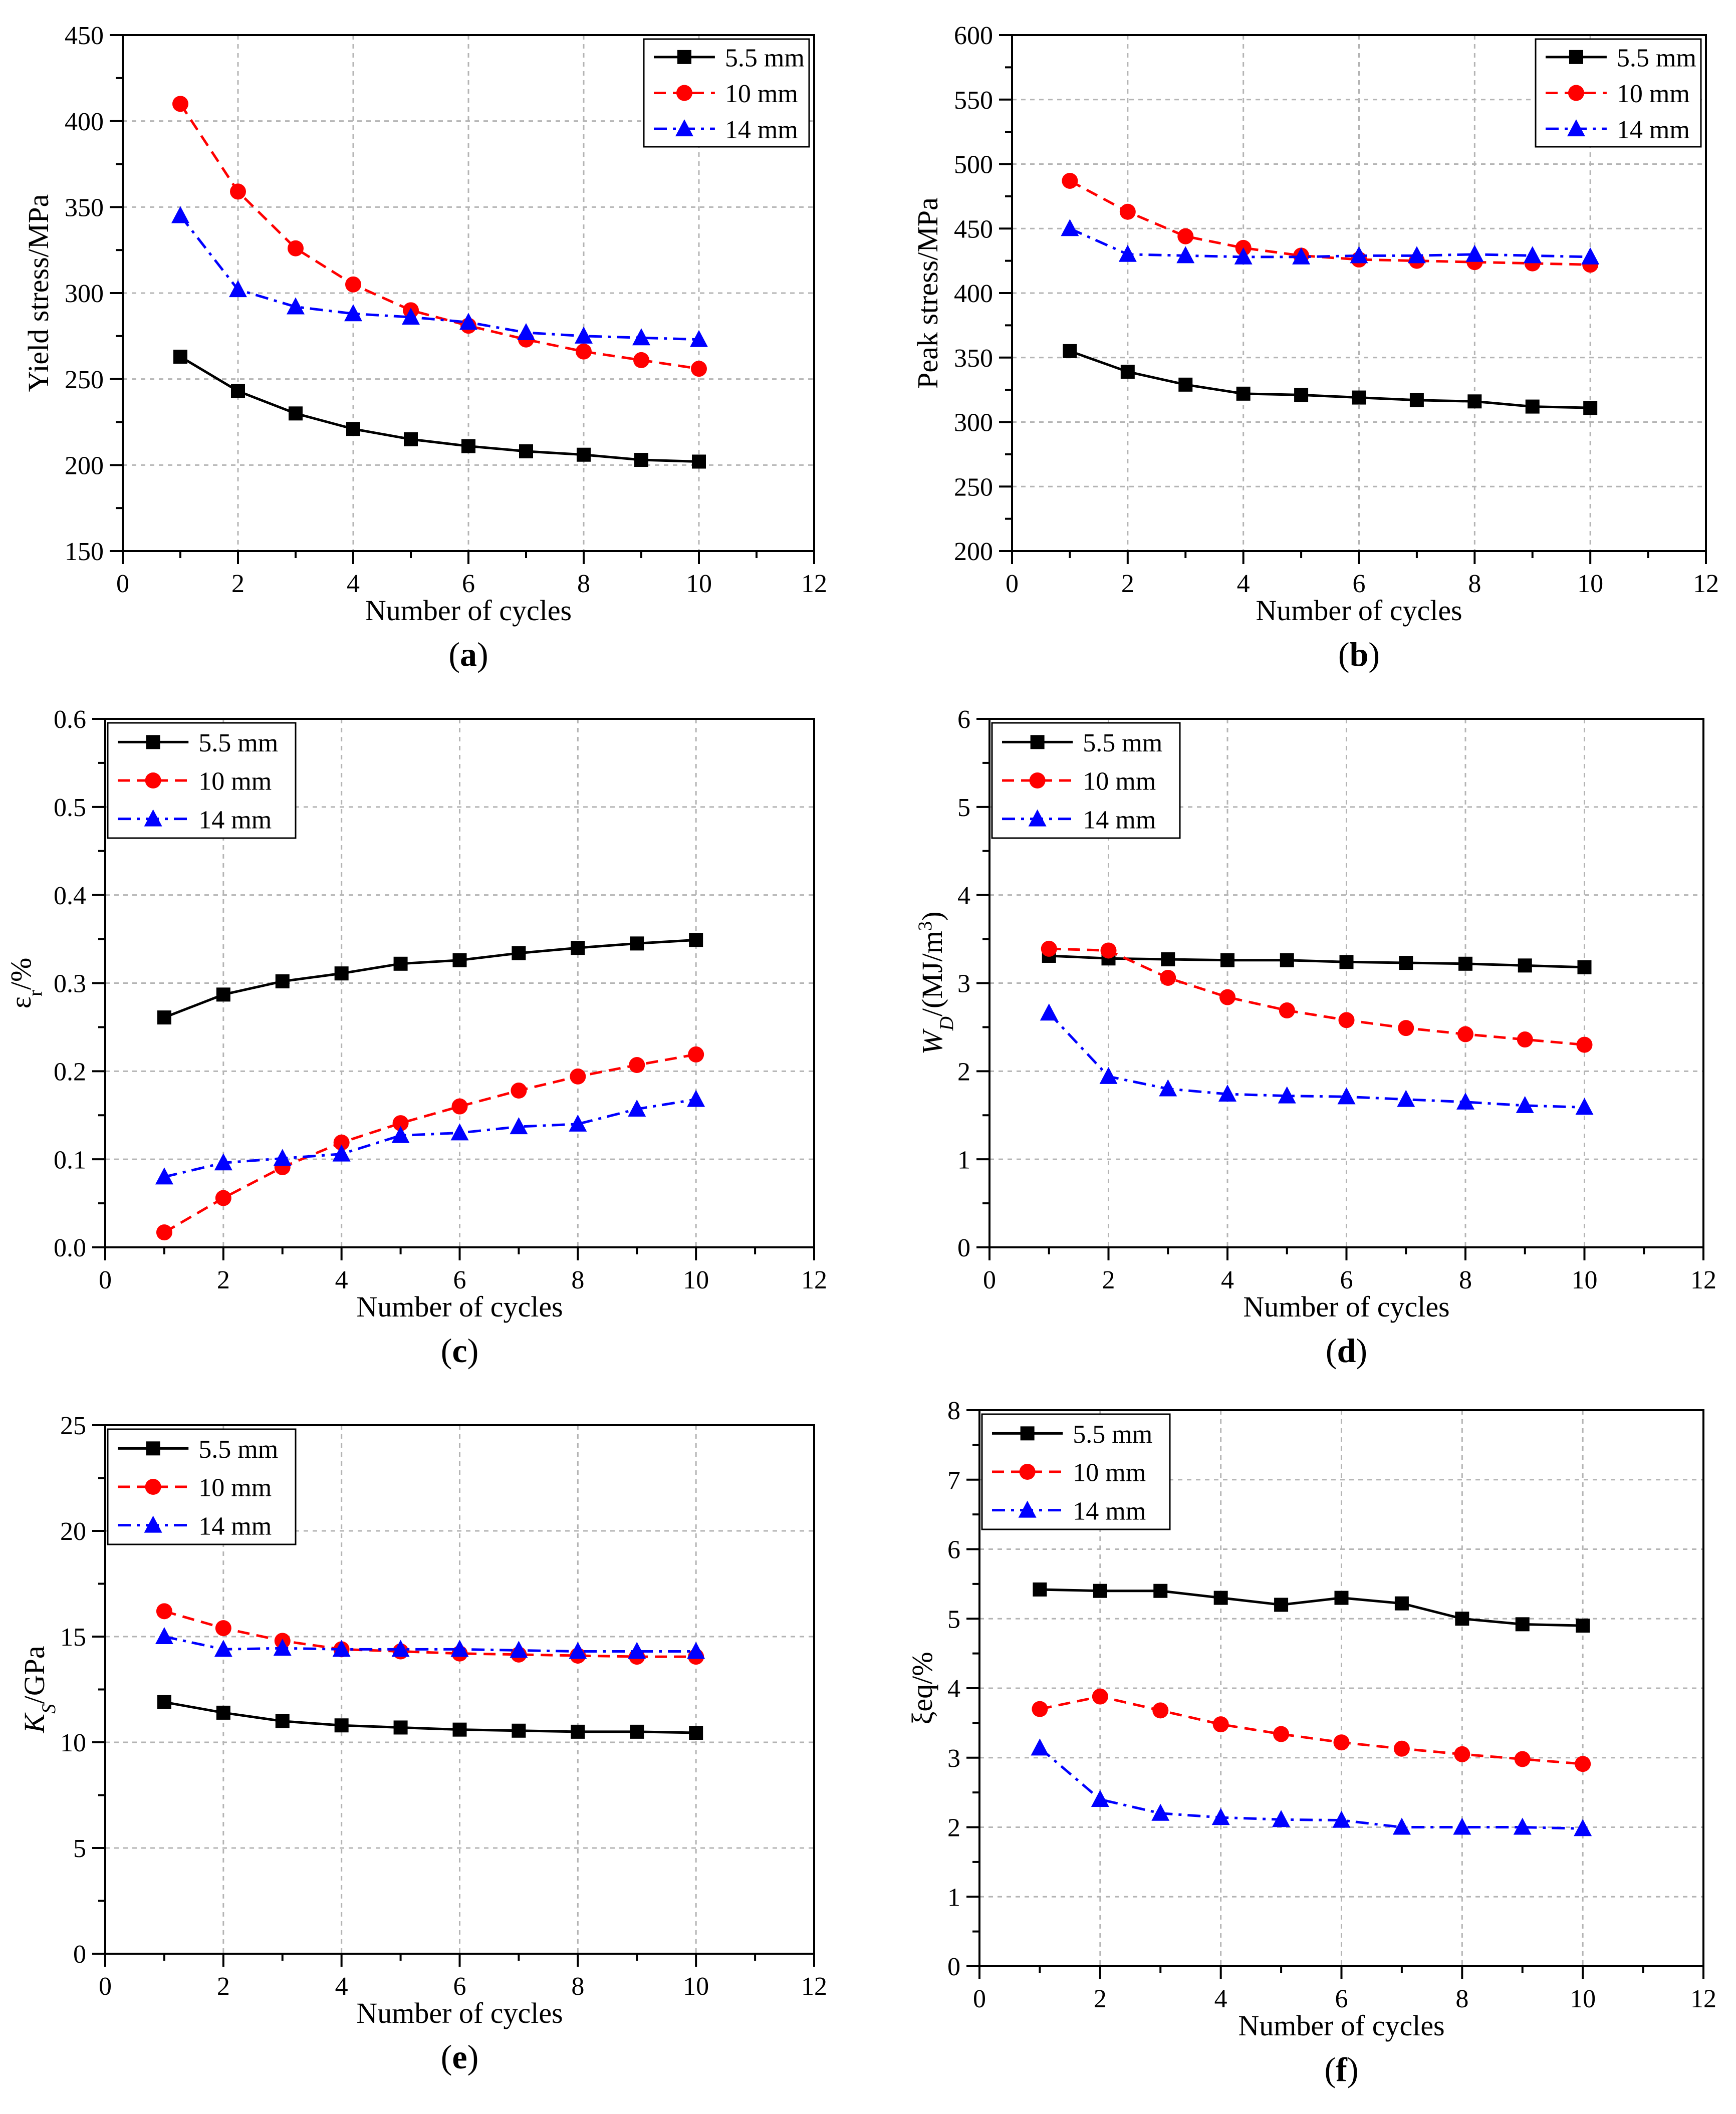 This screenshot has height=2114, width=1736. I want to click on y-axis-label-main: ε, so click(21, 1002).